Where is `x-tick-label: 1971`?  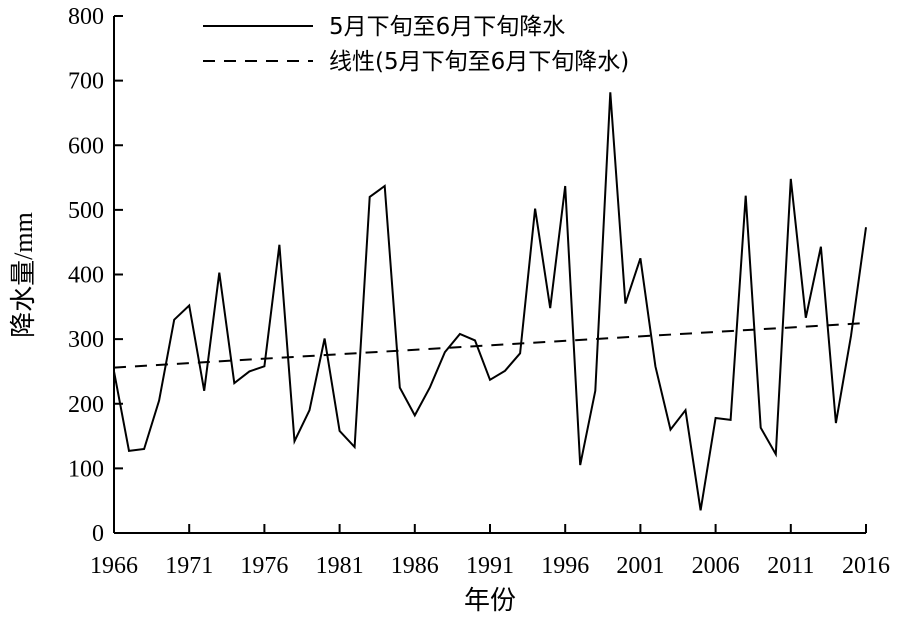 x-tick-label: 1971 is located at coordinates (189, 566).